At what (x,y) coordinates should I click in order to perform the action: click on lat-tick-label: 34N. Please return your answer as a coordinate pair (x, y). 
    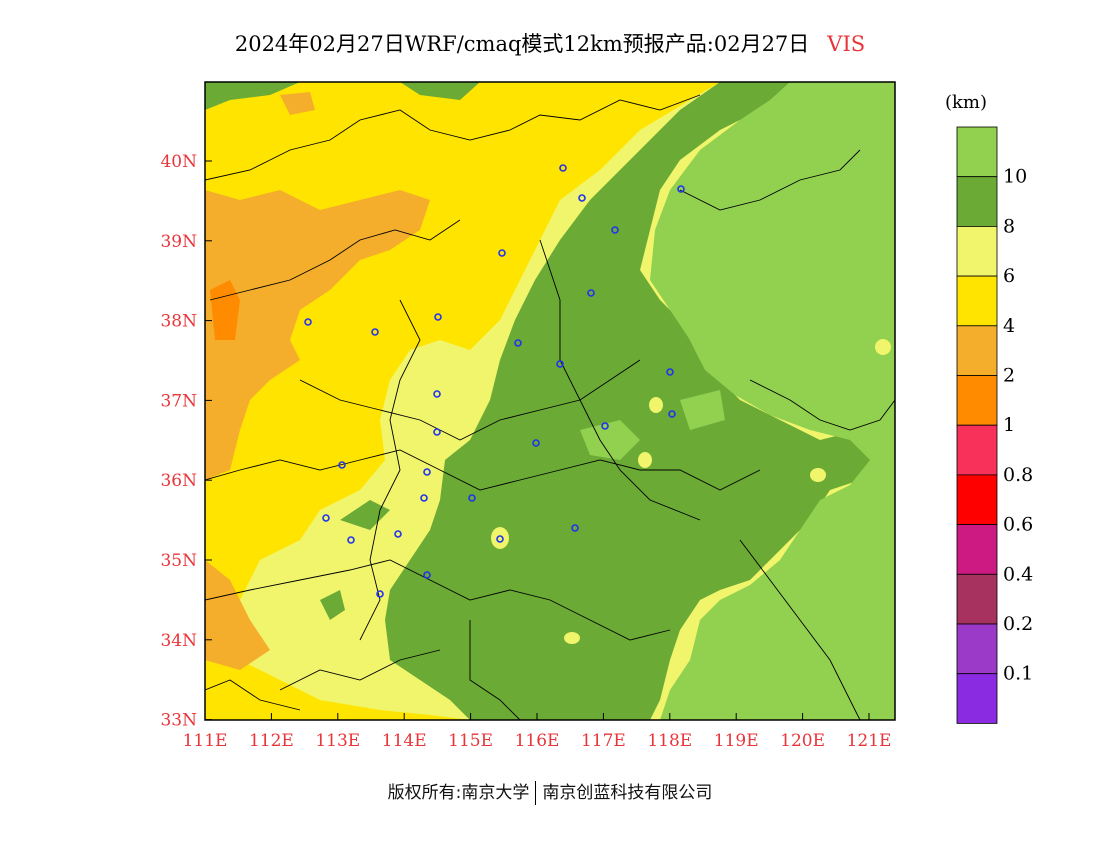
    Looking at the image, I should click on (178, 641).